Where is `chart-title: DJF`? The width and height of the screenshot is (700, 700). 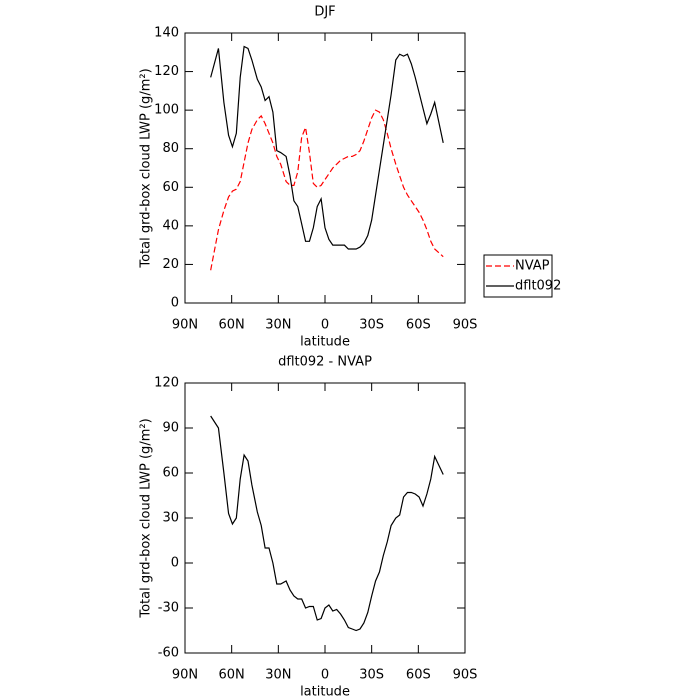 chart-title: DJF is located at coordinates (324, 12).